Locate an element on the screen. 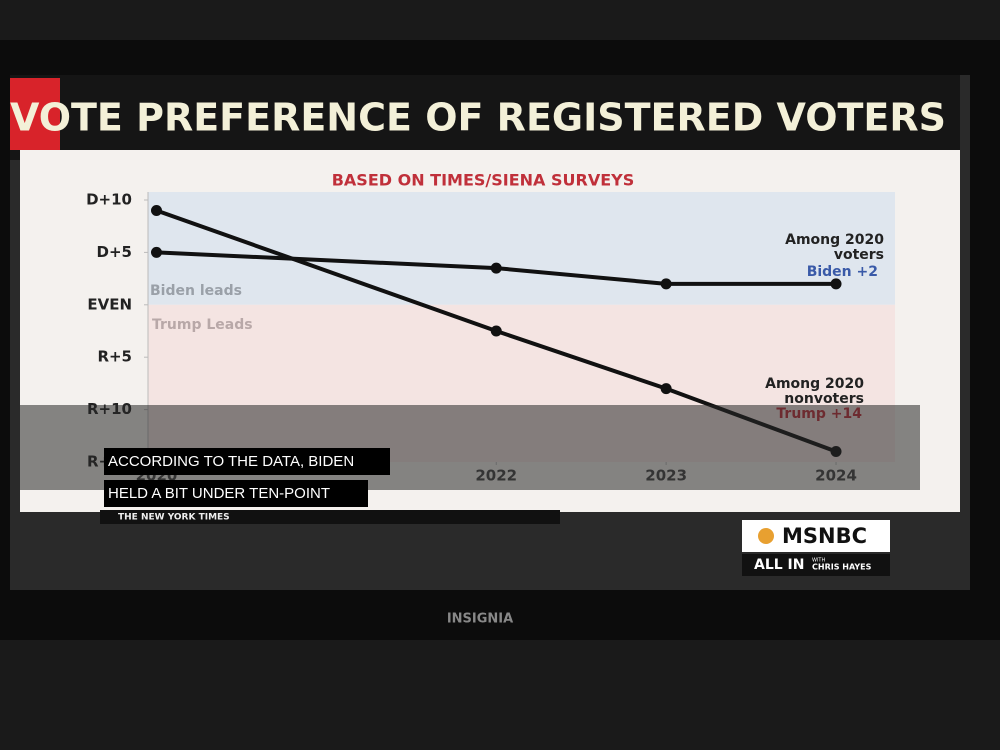  caption-line: HELD A BIT UNDER TEN-POINT is located at coordinates (219, 493).